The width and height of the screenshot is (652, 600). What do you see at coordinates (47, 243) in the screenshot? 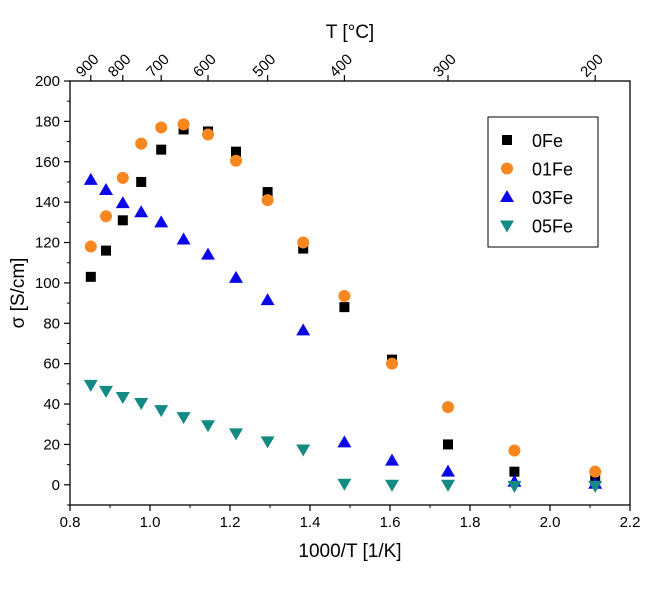
I see `y-tick-label: 120` at bounding box center [47, 243].